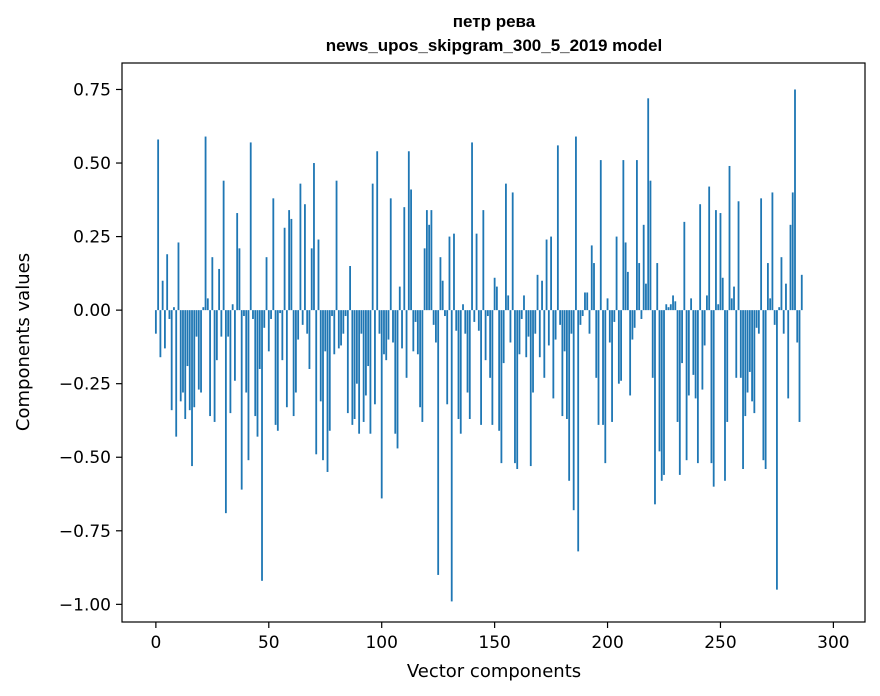 The image size is (880, 696). What do you see at coordinates (92, 311) in the screenshot?
I see `y-tick-label: 0.00` at bounding box center [92, 311].